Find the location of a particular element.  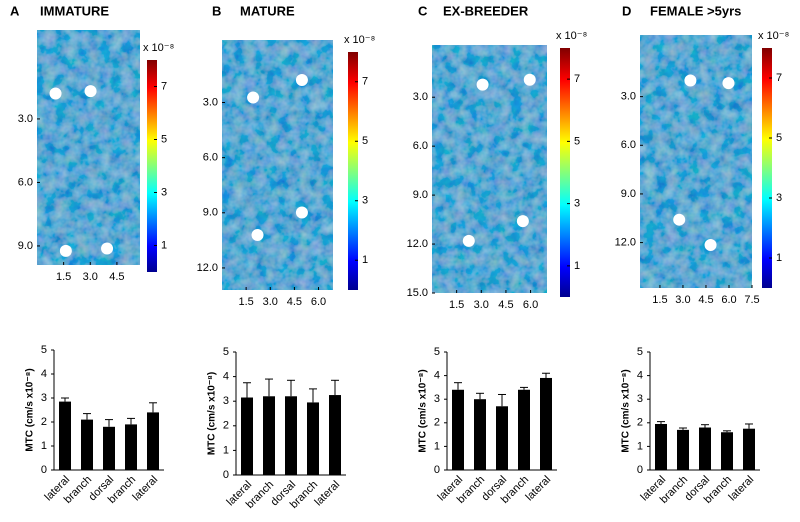

x-tick-label: lateral is located at coordinates (538, 489).